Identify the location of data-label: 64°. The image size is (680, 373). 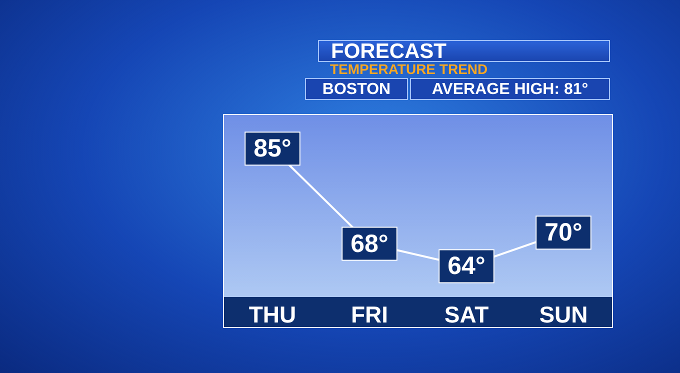
(467, 266).